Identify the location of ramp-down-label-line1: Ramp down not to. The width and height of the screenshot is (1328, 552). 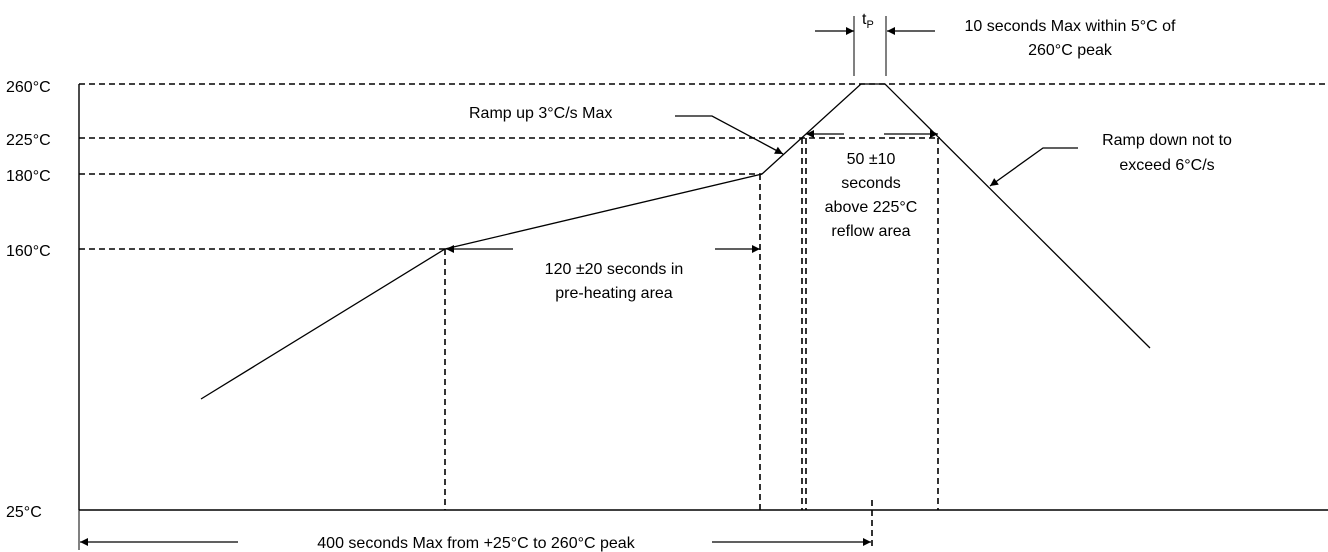
(1167, 140).